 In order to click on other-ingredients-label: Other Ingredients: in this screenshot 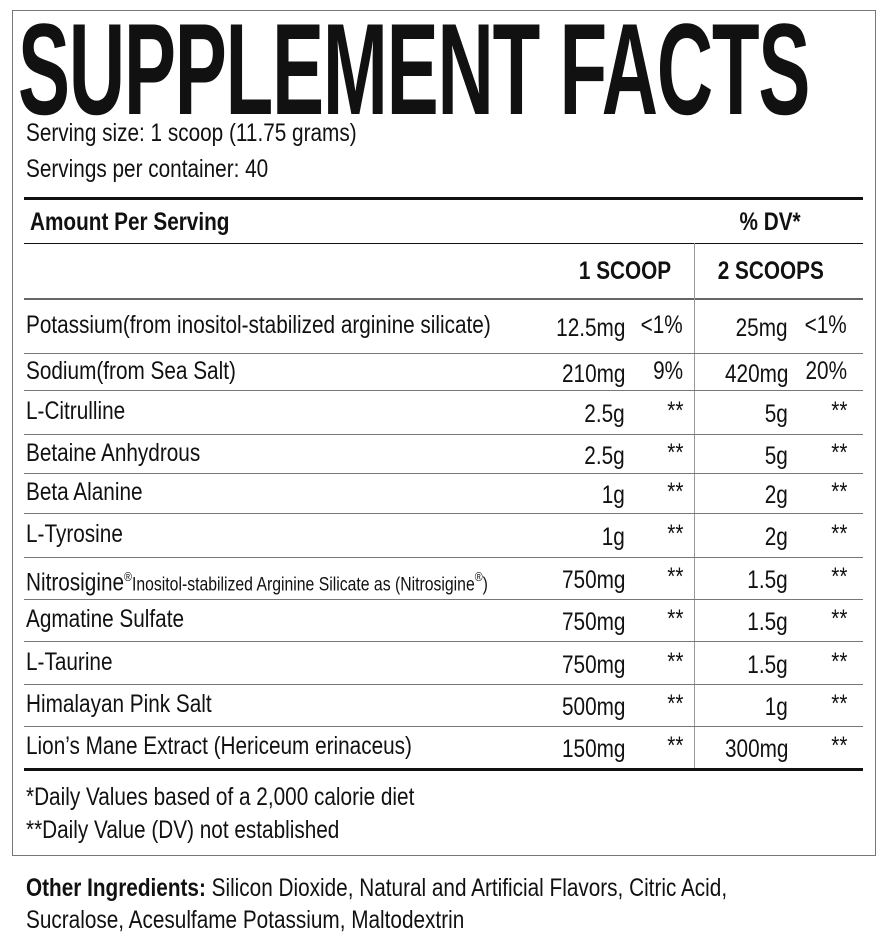, I will do `click(116, 888)`.